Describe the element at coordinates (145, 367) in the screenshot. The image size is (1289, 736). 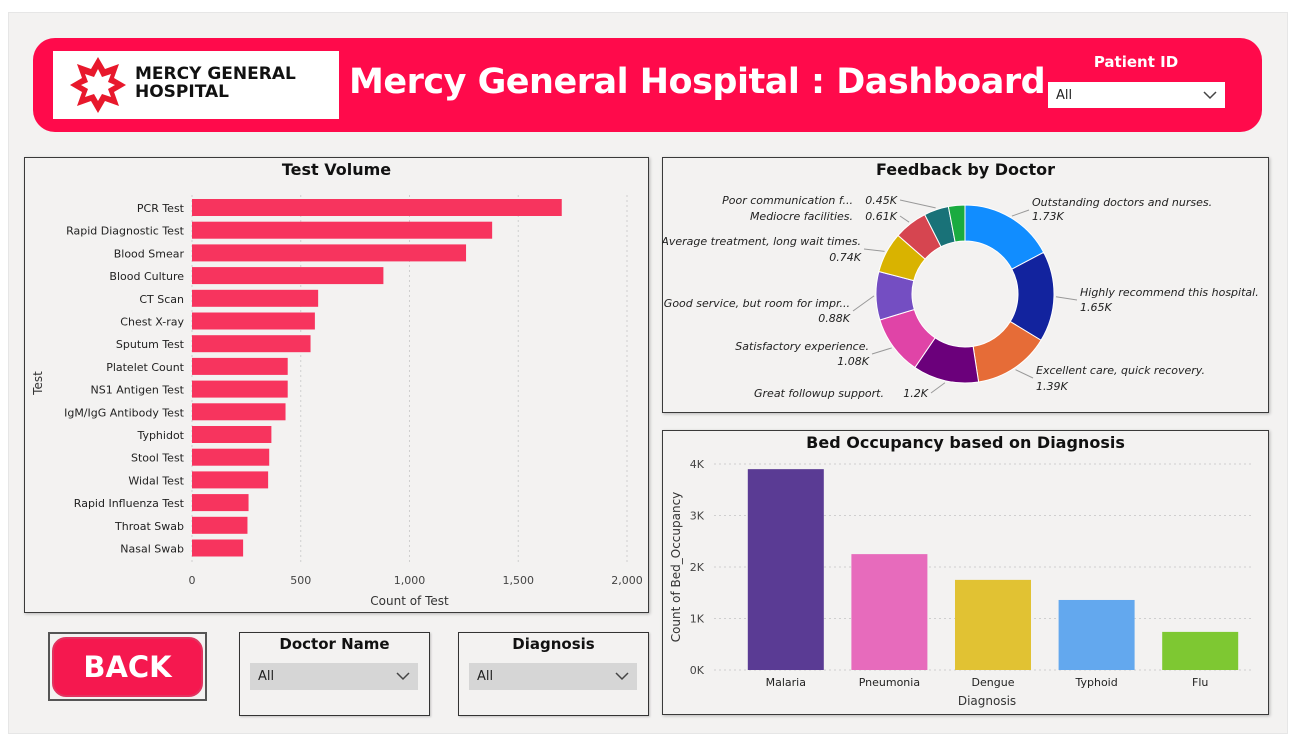
I see `y-category-label: Platelet Count` at that location.